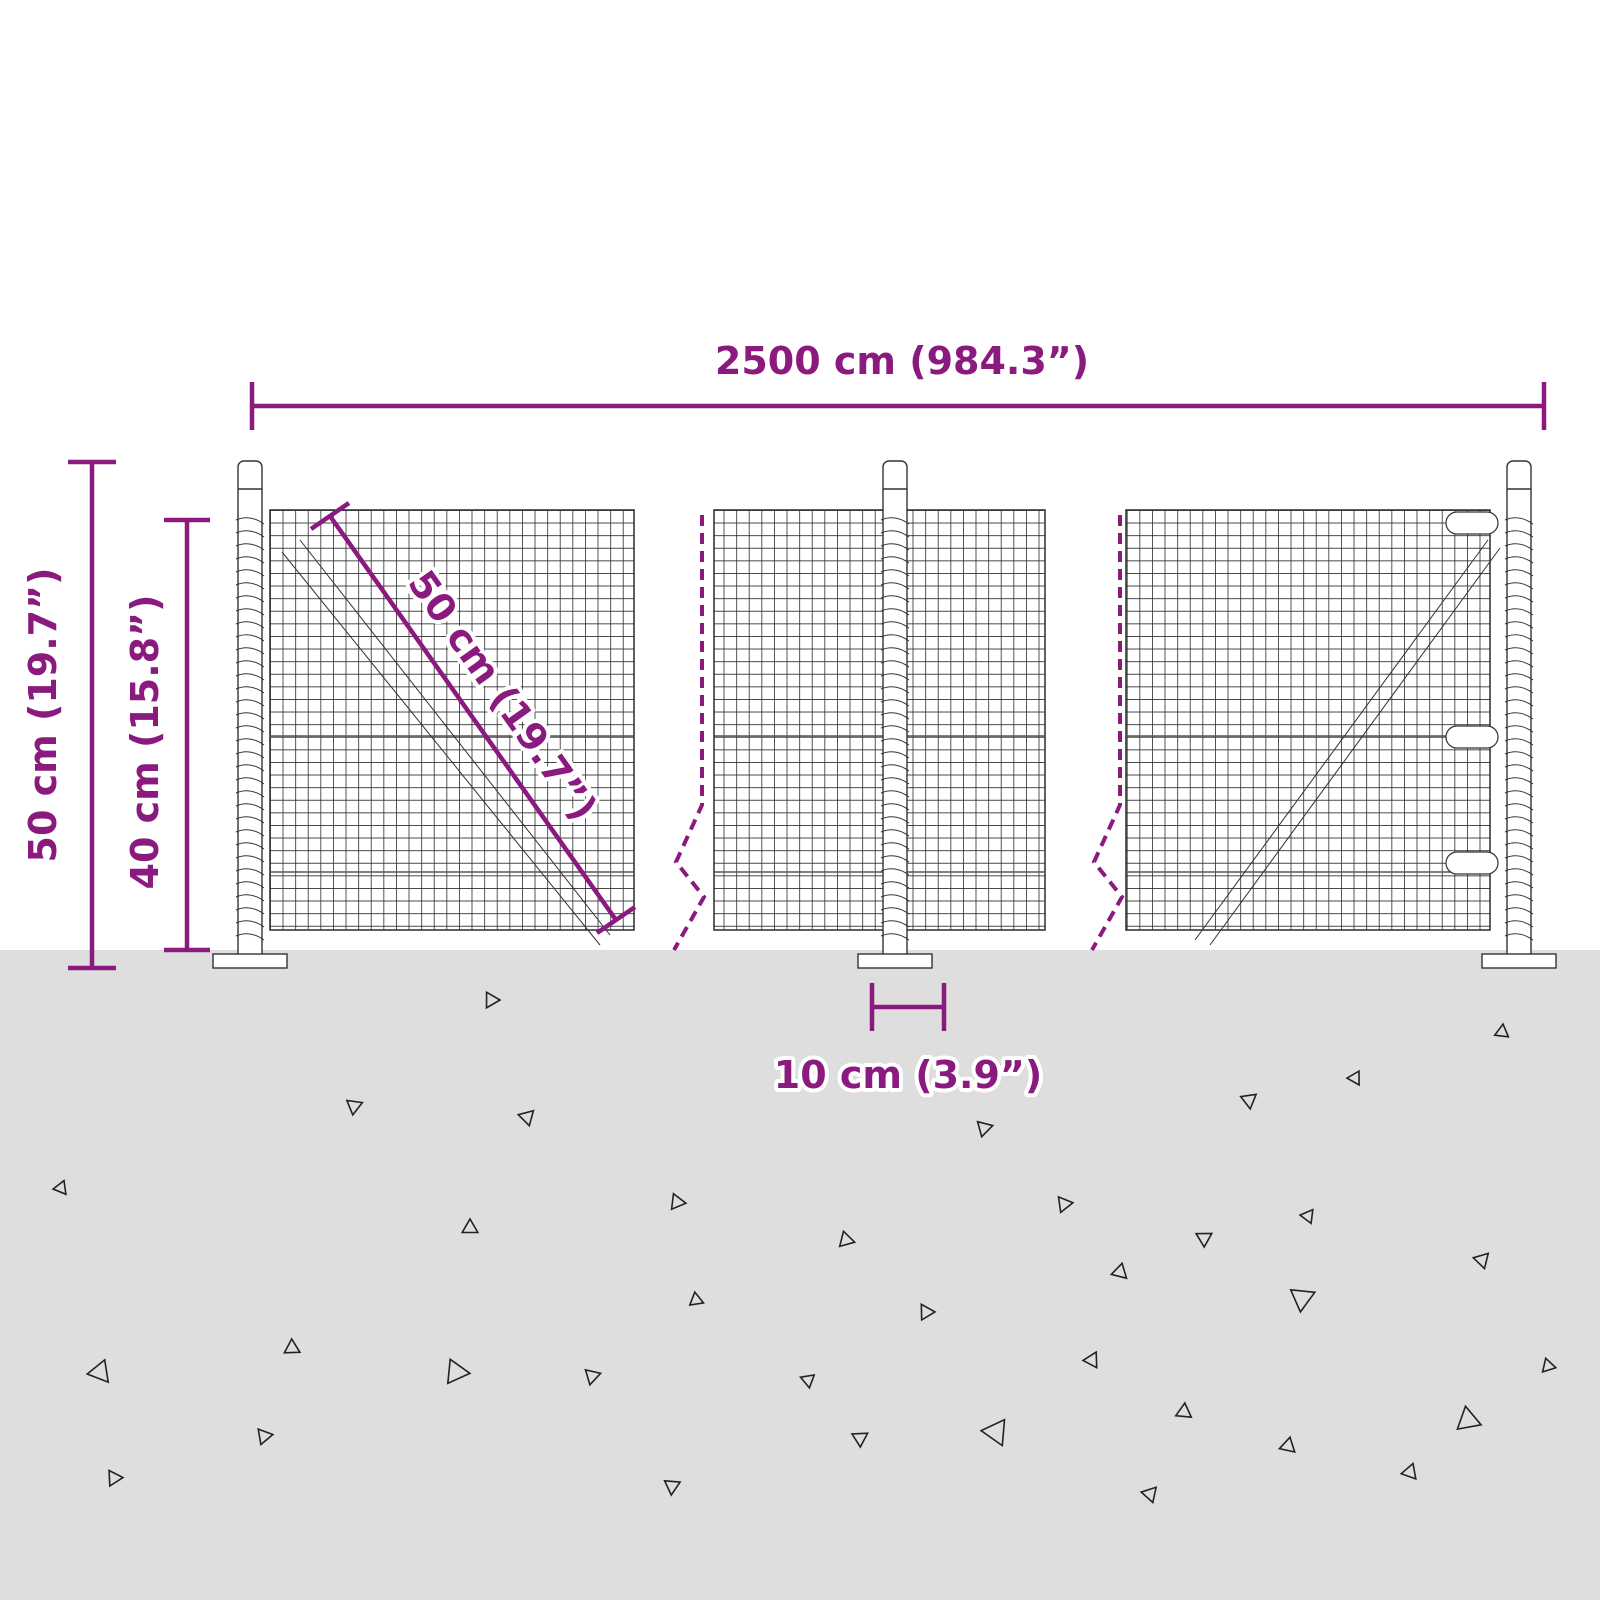  I want to click on total-length-line, so click(898, 406).